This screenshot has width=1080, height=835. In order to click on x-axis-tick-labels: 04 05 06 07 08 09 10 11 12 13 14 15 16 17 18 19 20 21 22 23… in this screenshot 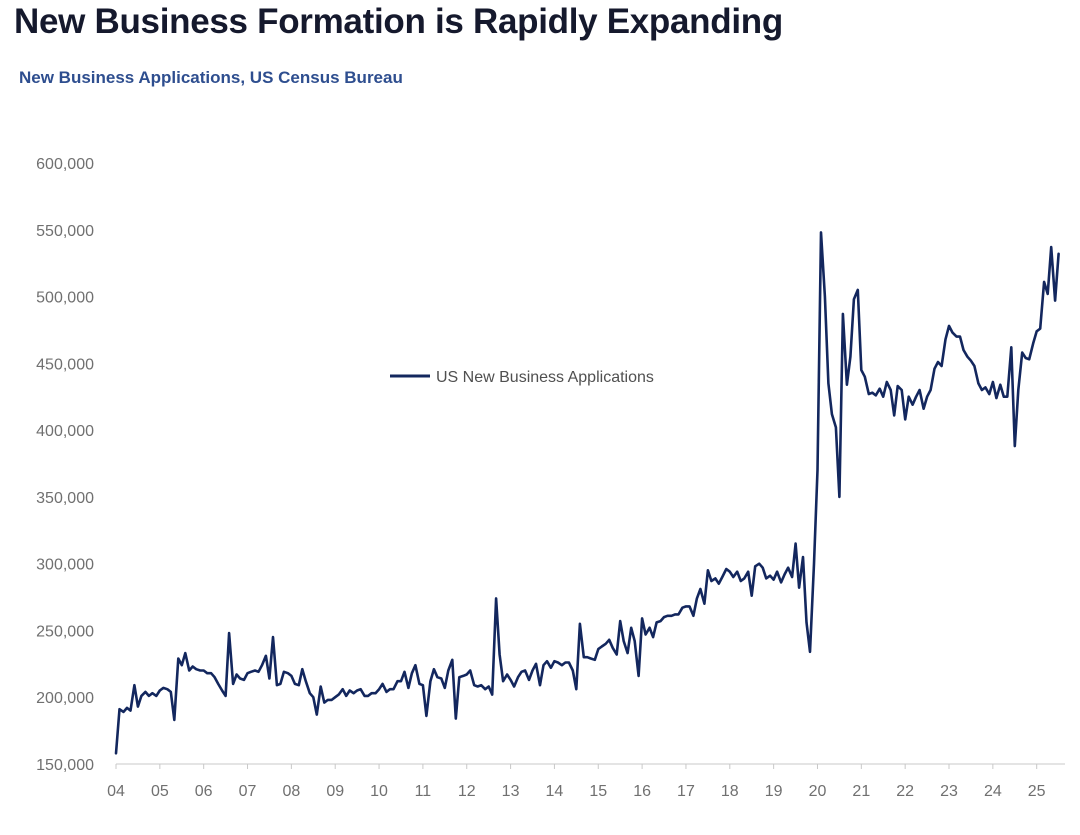, I will do `click(576, 791)`.